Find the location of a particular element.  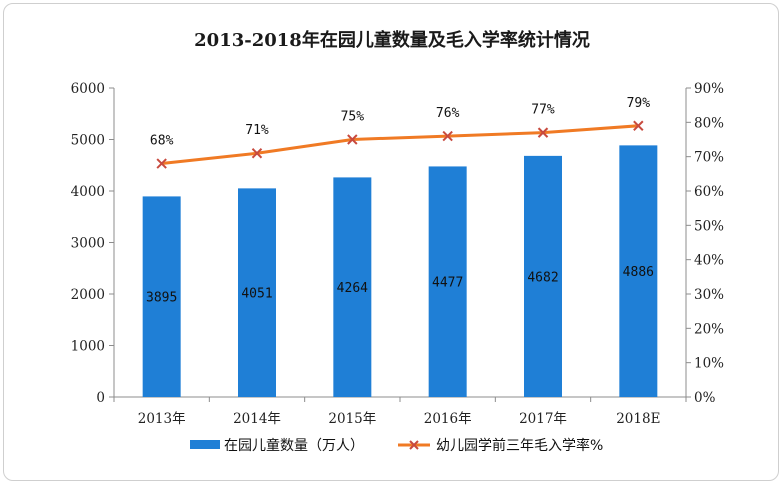

y-left-tick-label: 4000 is located at coordinates (88, 192).